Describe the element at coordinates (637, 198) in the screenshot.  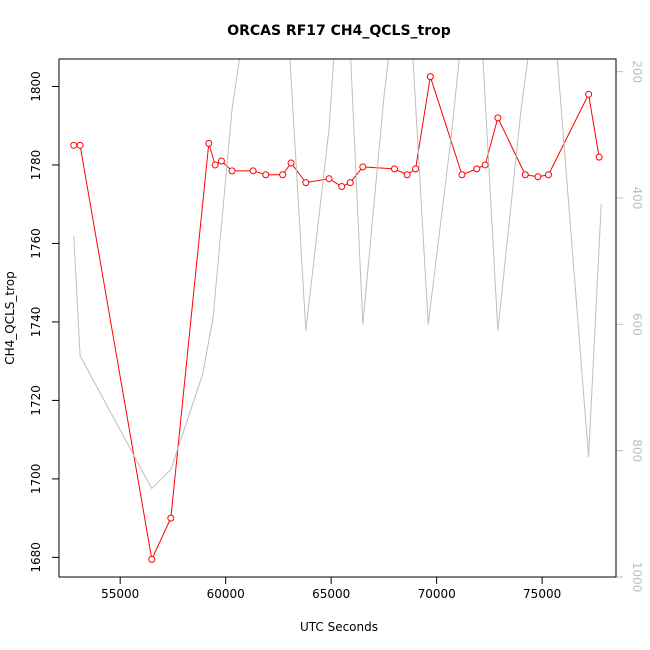
I see `y2-tick-label-1: 400` at that location.